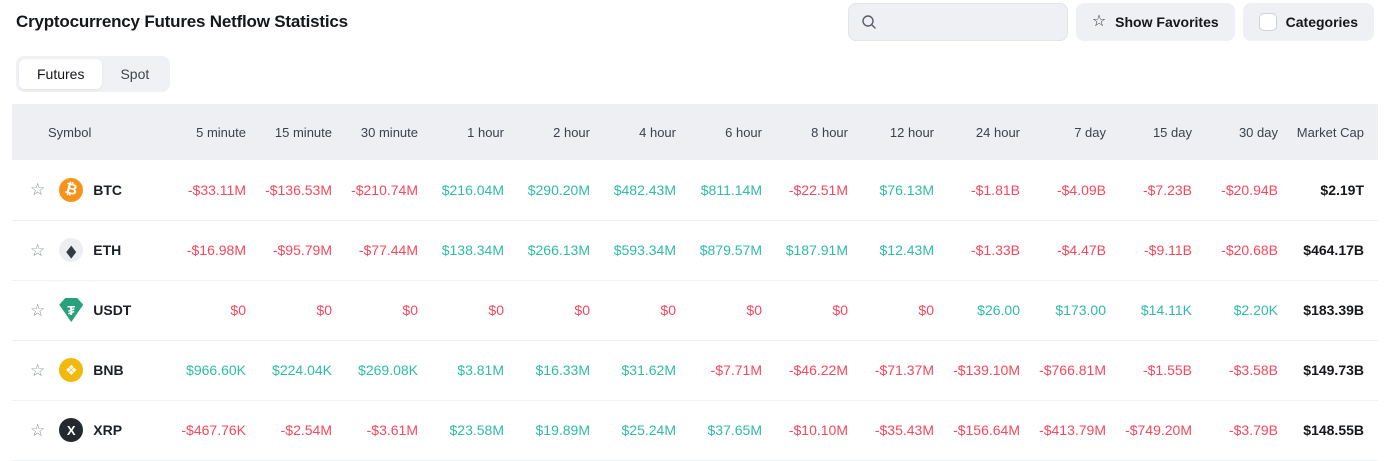 This screenshot has height=461, width=1390. Describe the element at coordinates (869, 22) in the screenshot. I see `search-icon` at that location.